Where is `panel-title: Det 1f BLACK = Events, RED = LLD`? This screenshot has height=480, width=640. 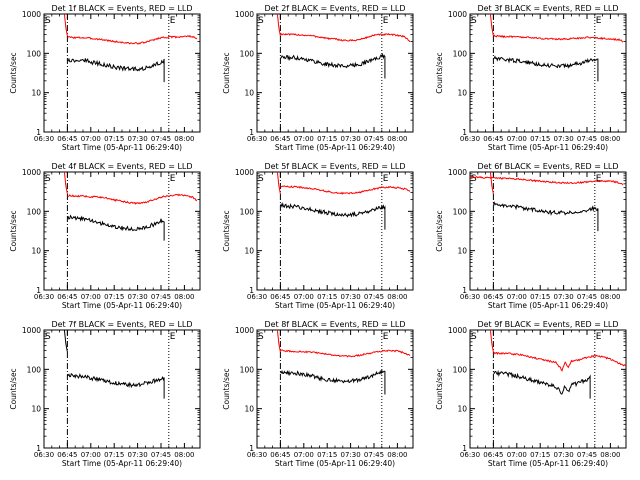 panel-title: Det 1f BLACK = Events, RED = LLD is located at coordinates (121, 8).